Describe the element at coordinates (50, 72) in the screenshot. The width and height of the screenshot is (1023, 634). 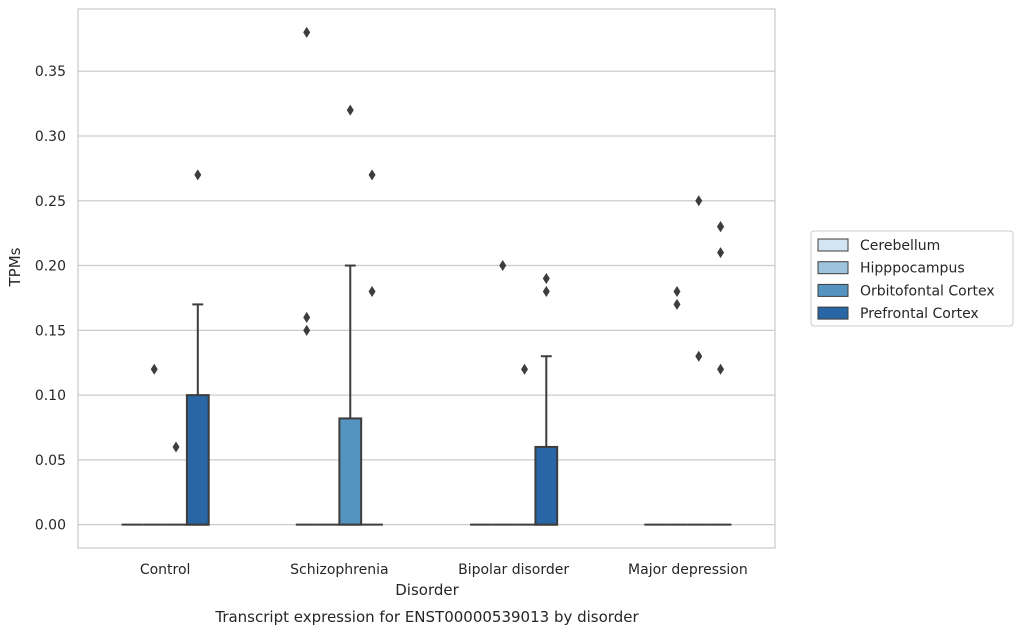
I see `y-tick-label: 0.35` at that location.